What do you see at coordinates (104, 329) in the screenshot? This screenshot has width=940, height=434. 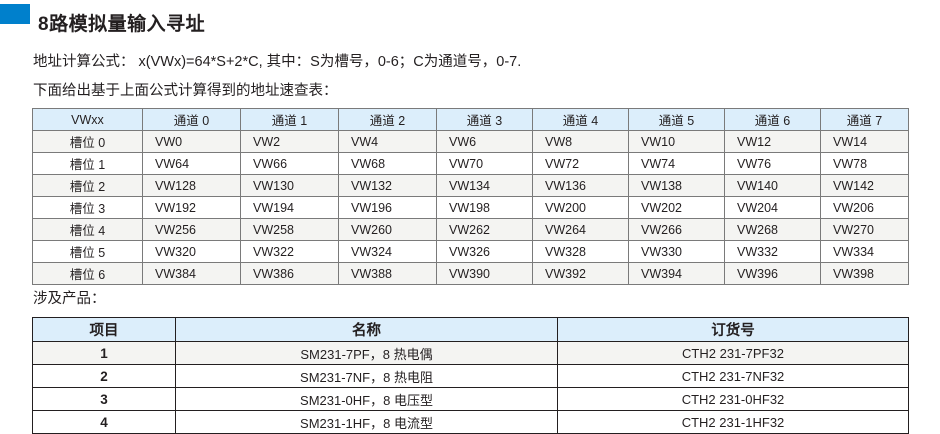 I see `column-header-item: 项目` at bounding box center [104, 329].